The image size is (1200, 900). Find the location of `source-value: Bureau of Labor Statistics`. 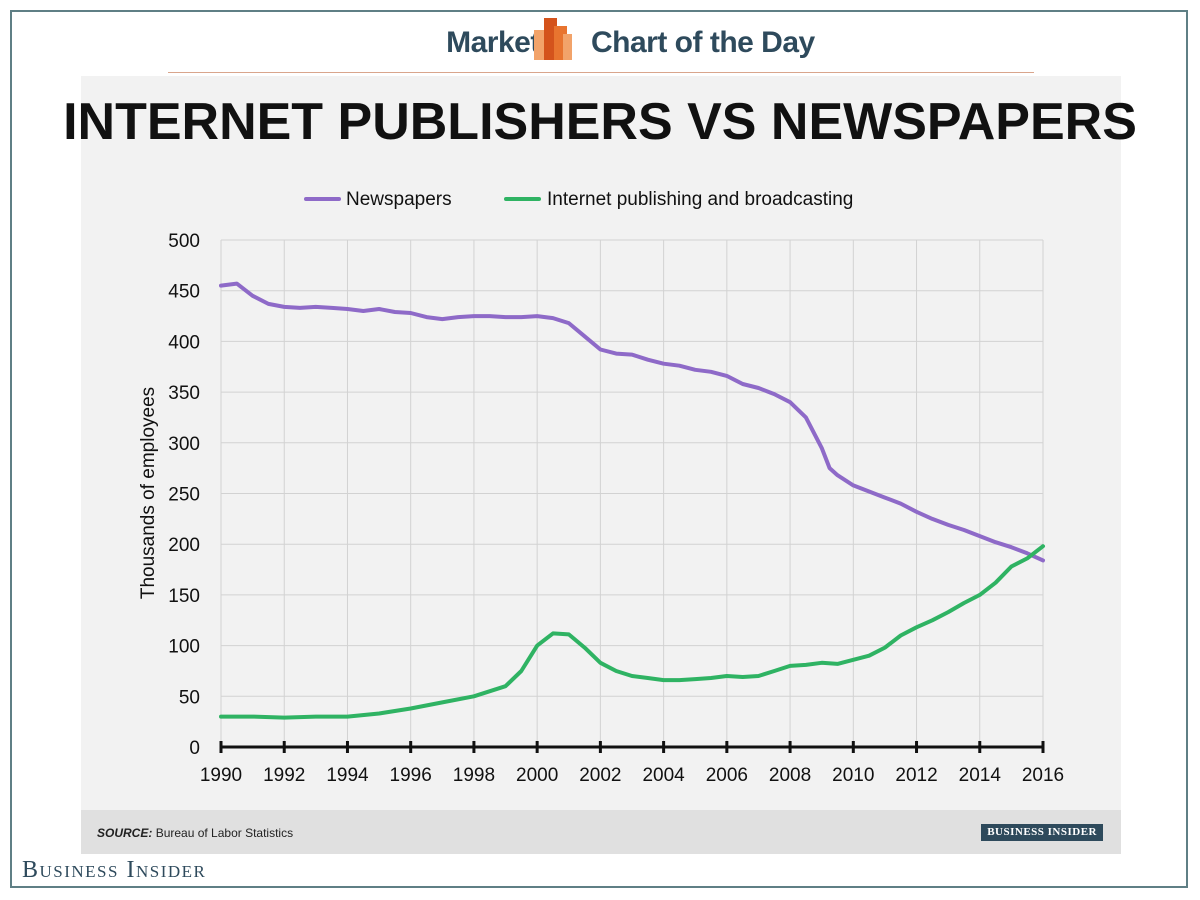

source-value: Bureau of Labor Statistics is located at coordinates (224, 833).